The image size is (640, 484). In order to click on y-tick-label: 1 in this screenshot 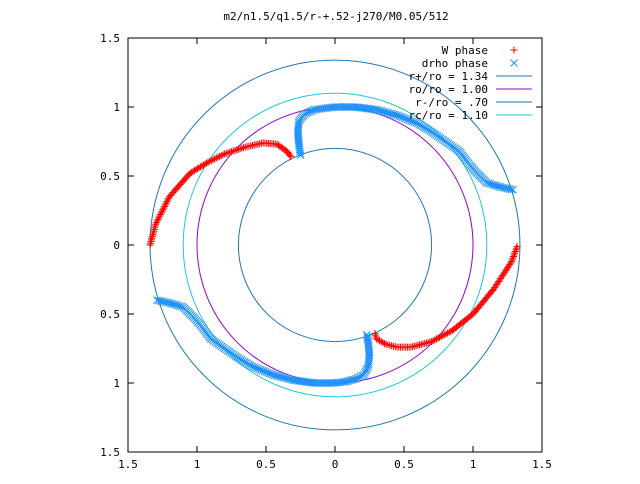, I will do `click(116, 383)`.